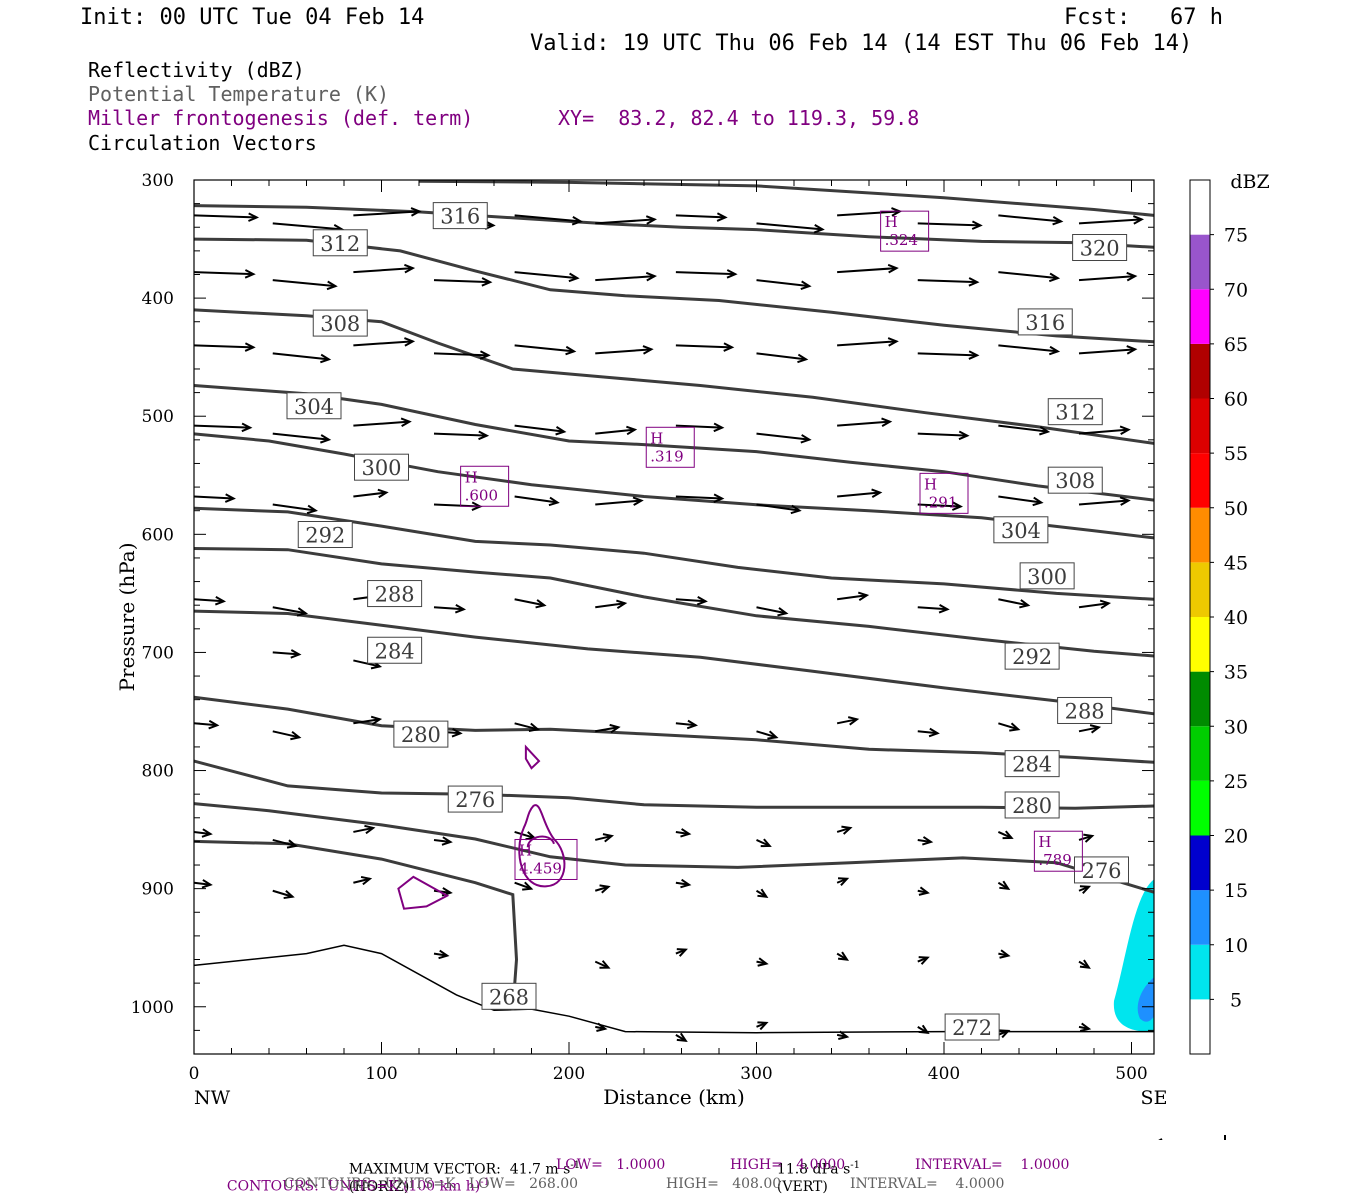 The width and height of the screenshot is (1350, 1200). Describe the element at coordinates (1200, 699) in the screenshot. I see `colorbar-band` at that location.